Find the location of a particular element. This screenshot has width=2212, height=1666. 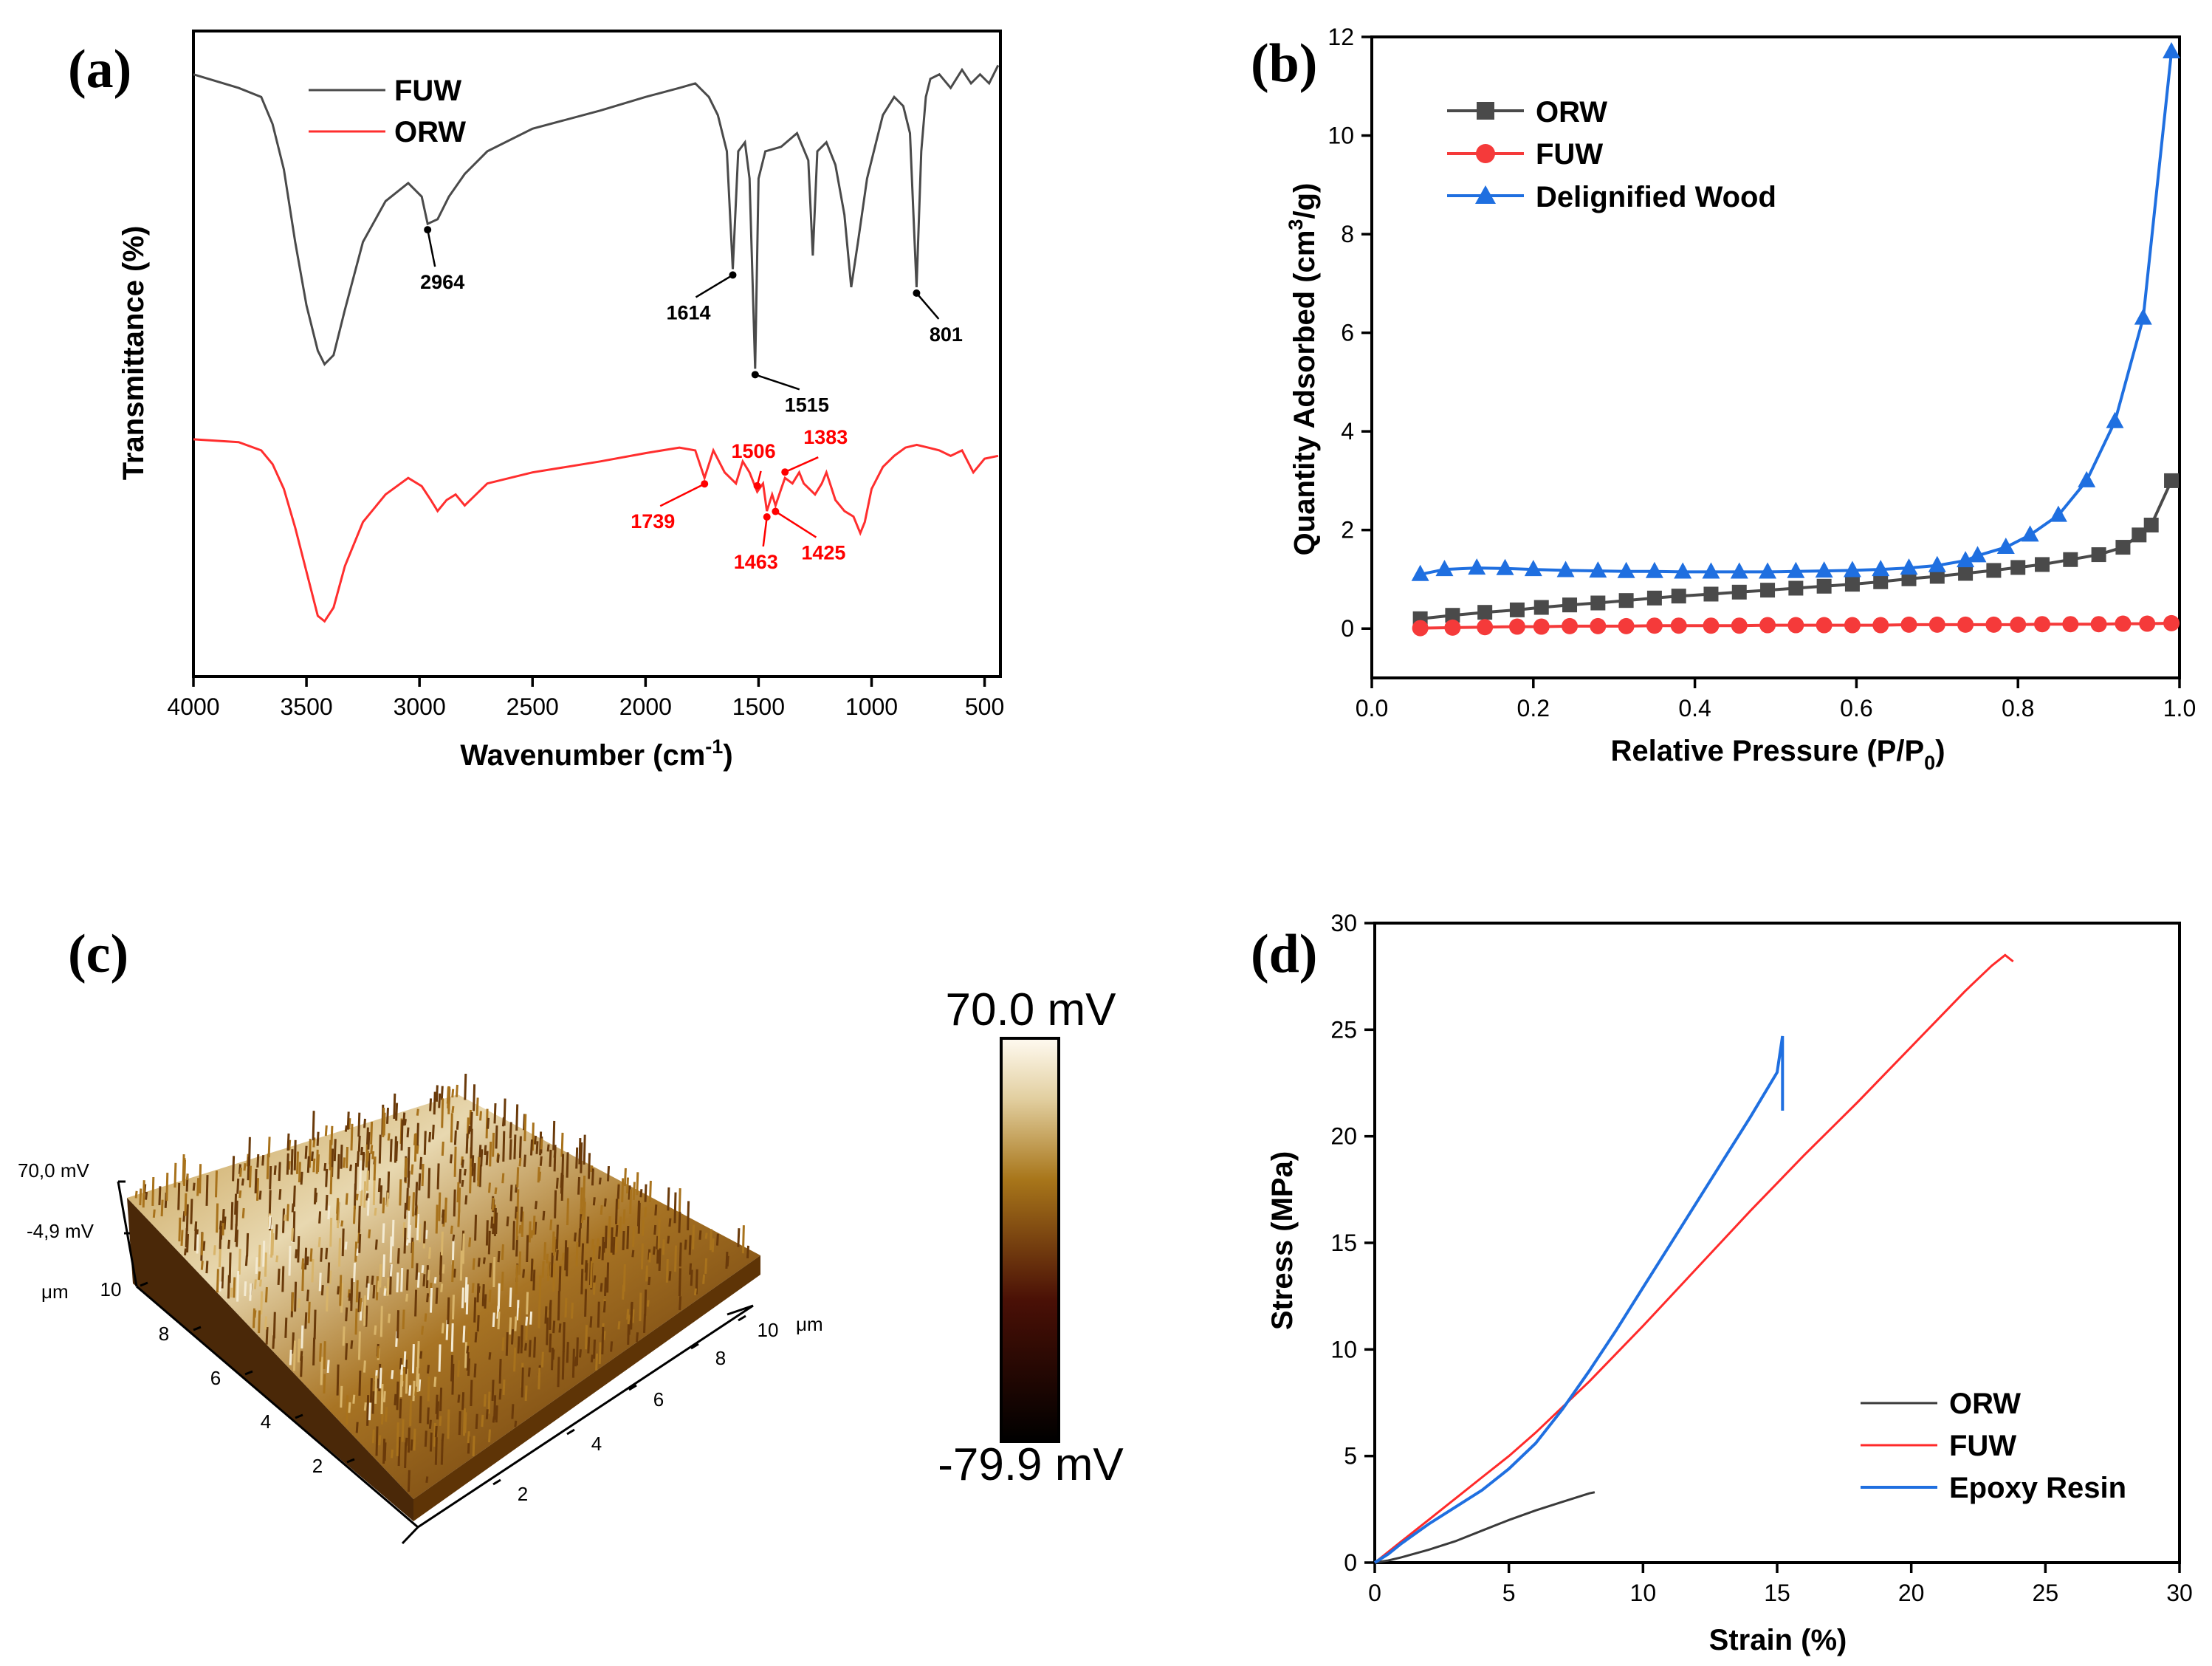

adsorption-y-tick-label: 4 is located at coordinates (1347, 432).